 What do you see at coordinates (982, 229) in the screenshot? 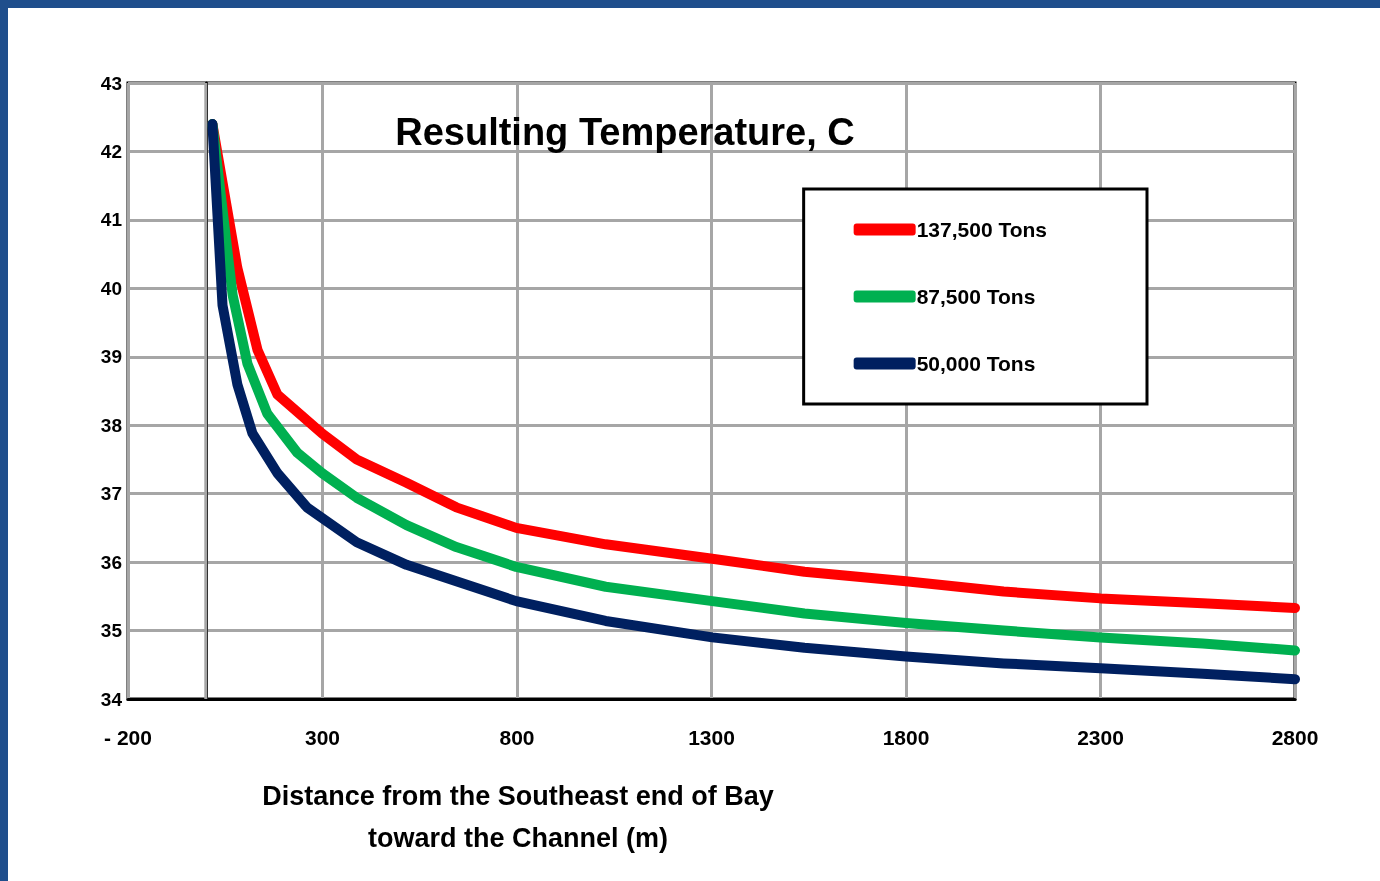
I see `legend-label: 137,500 Tons` at bounding box center [982, 229].